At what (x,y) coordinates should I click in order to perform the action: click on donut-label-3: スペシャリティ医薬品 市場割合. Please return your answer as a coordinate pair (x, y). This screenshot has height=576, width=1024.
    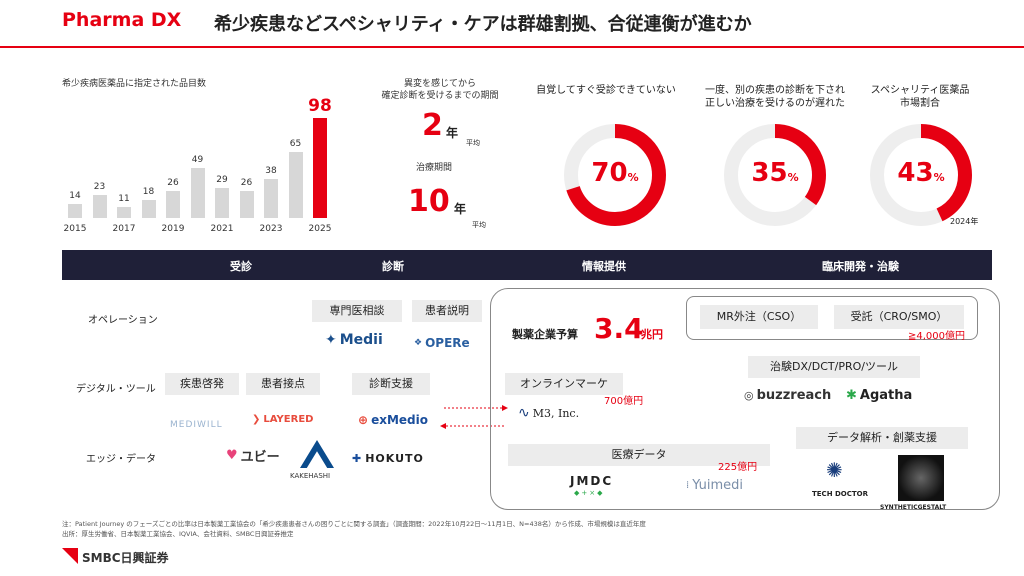
    Looking at the image, I should click on (920, 97).